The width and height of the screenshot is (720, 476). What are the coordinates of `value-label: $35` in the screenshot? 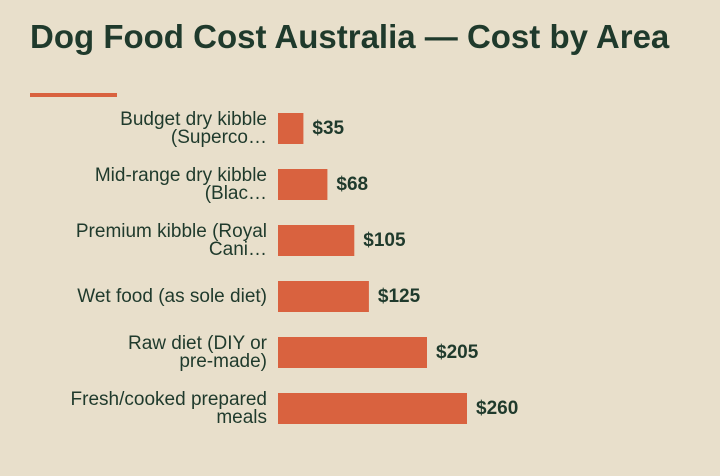 It's located at (328, 128).